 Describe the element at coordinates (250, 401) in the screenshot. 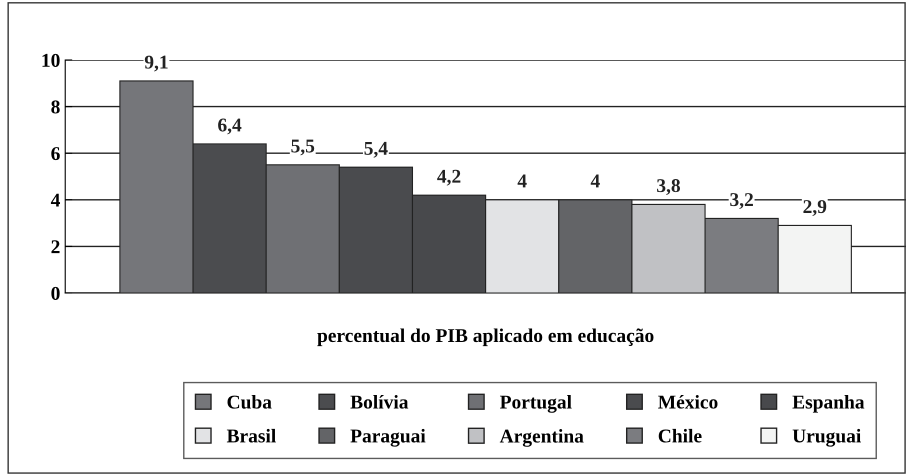

I see `legend-label: Cuba` at that location.